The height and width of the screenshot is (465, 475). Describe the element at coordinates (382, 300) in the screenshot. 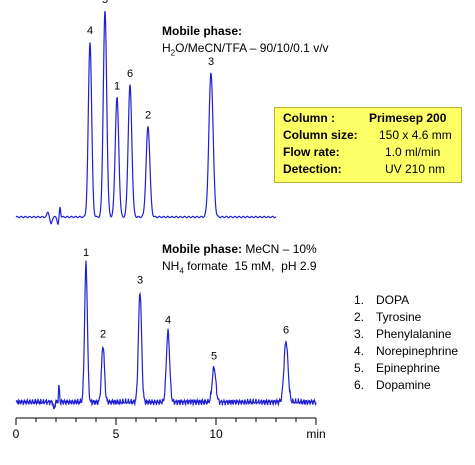

I see `legend-item: 1. DOPA` at that location.